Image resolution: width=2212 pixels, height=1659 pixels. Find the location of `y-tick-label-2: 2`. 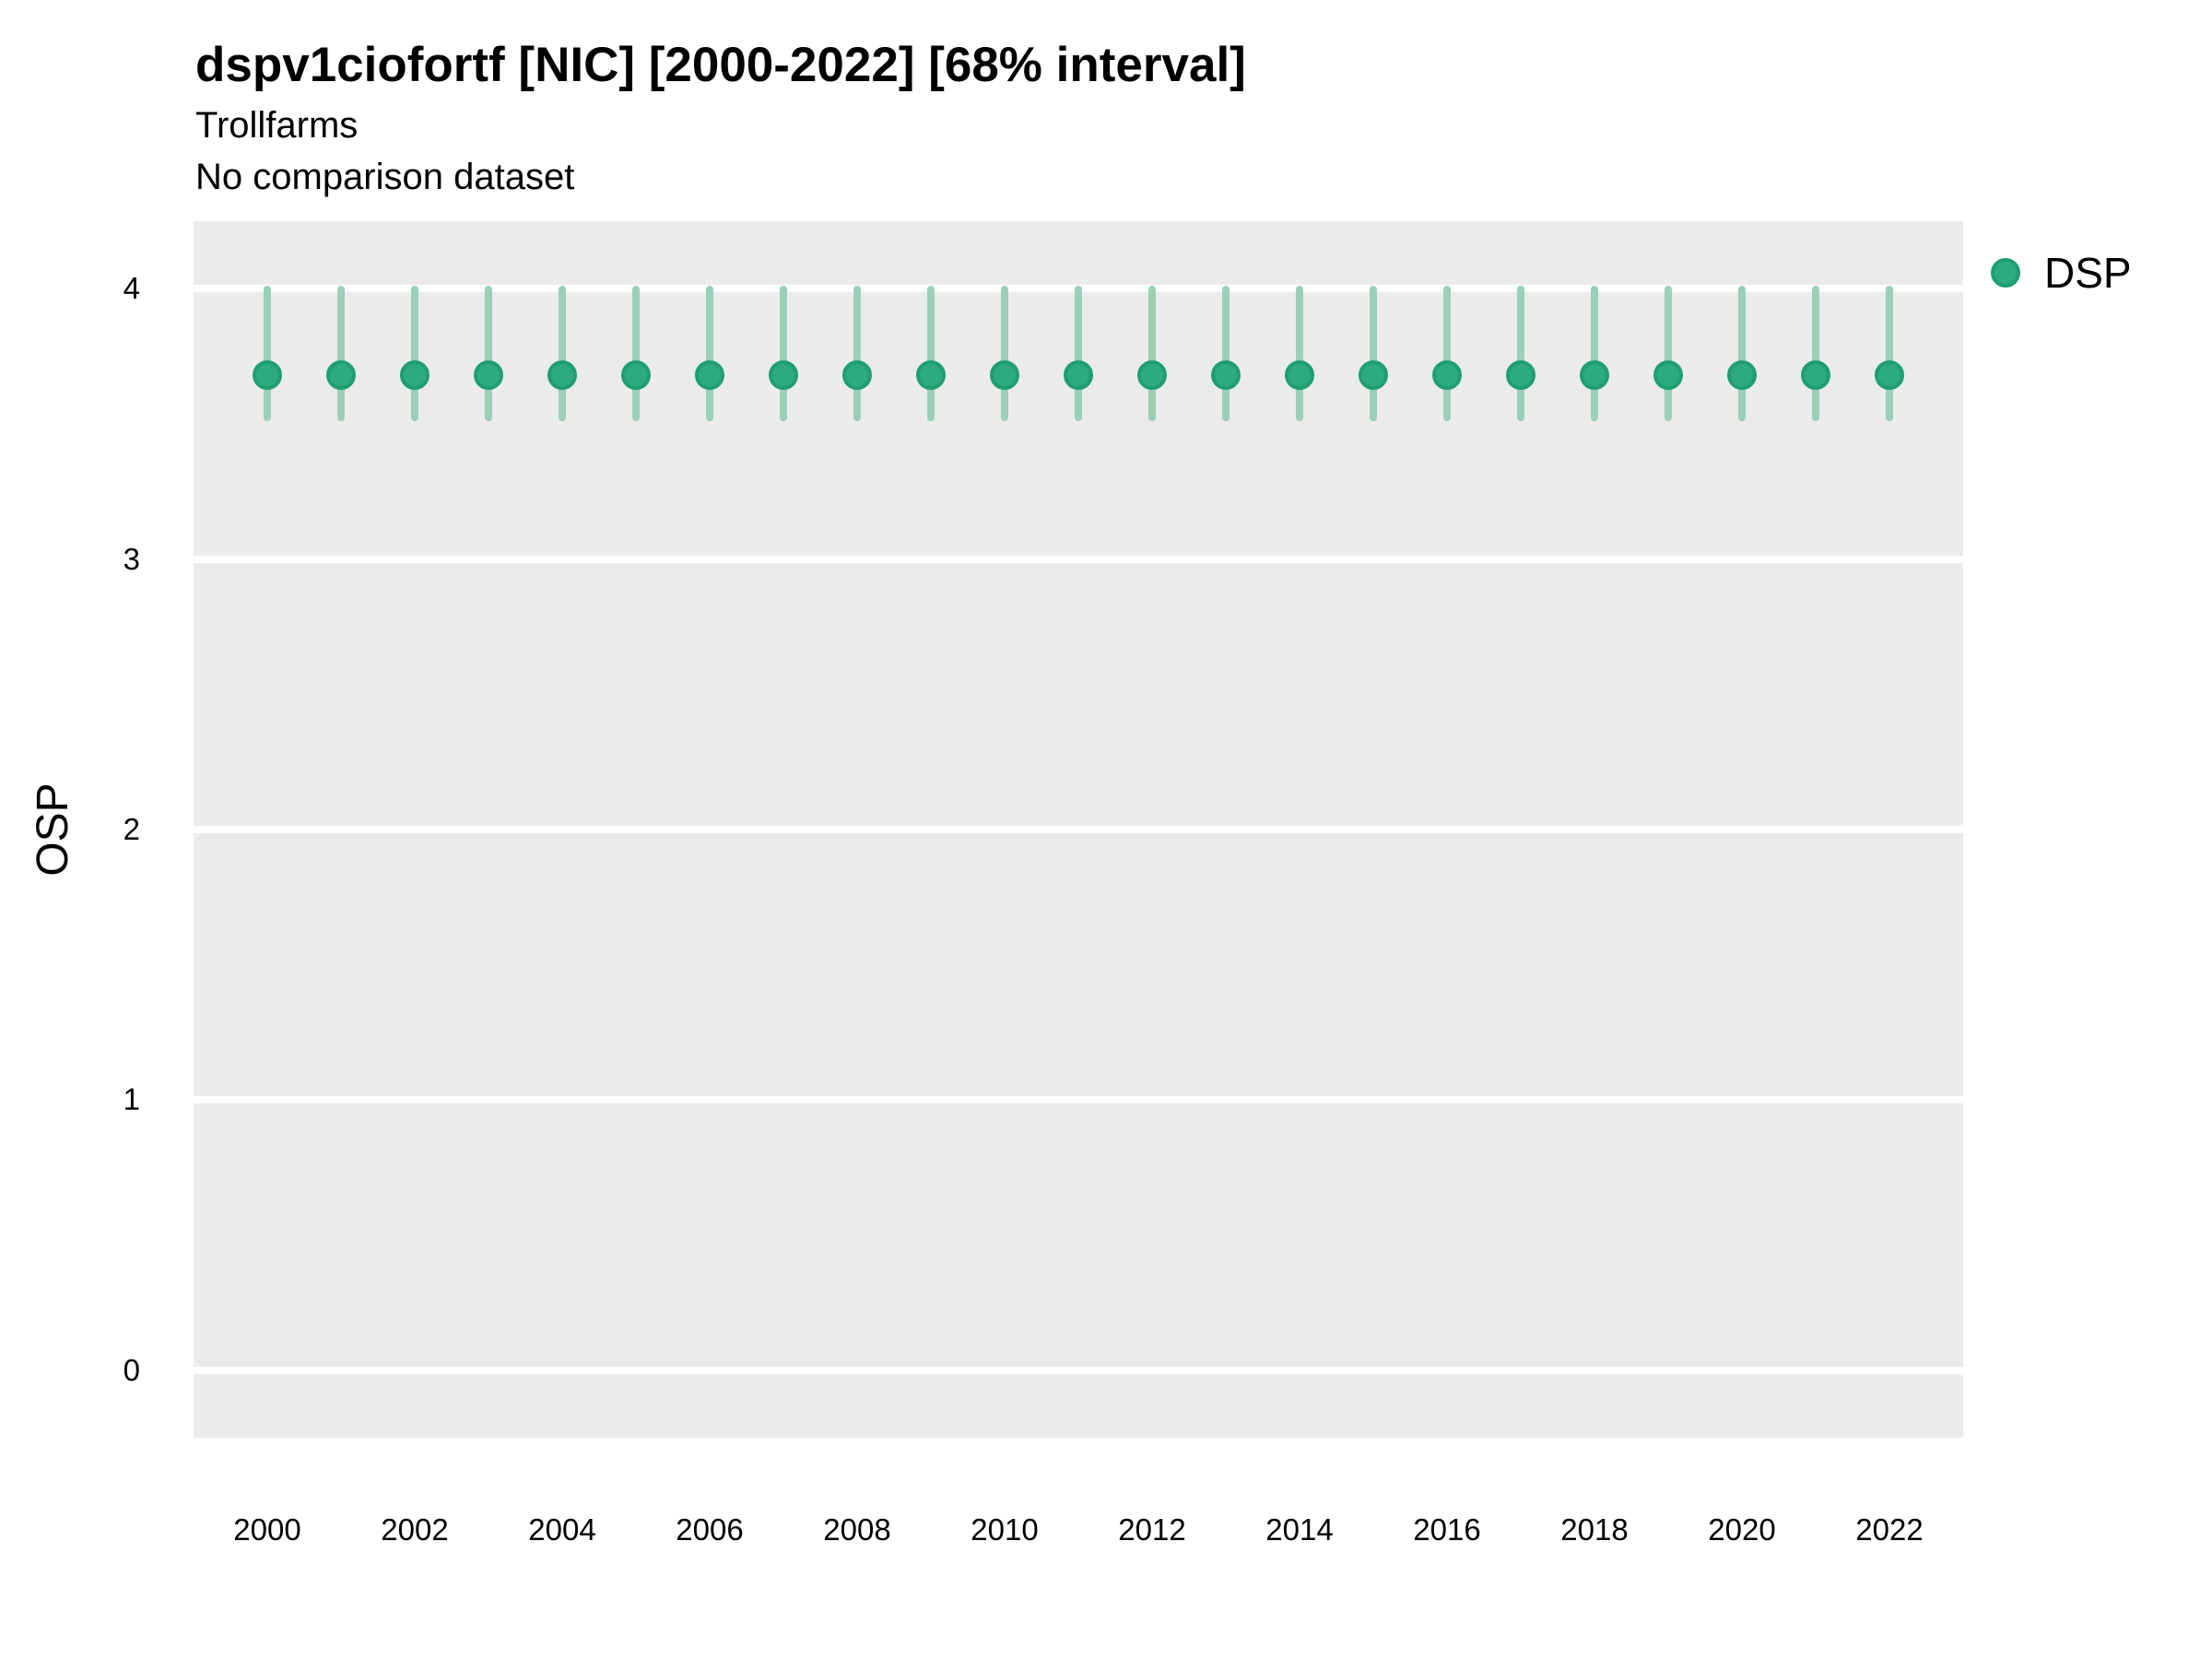

y-tick-label-2: 2 is located at coordinates (131, 829).